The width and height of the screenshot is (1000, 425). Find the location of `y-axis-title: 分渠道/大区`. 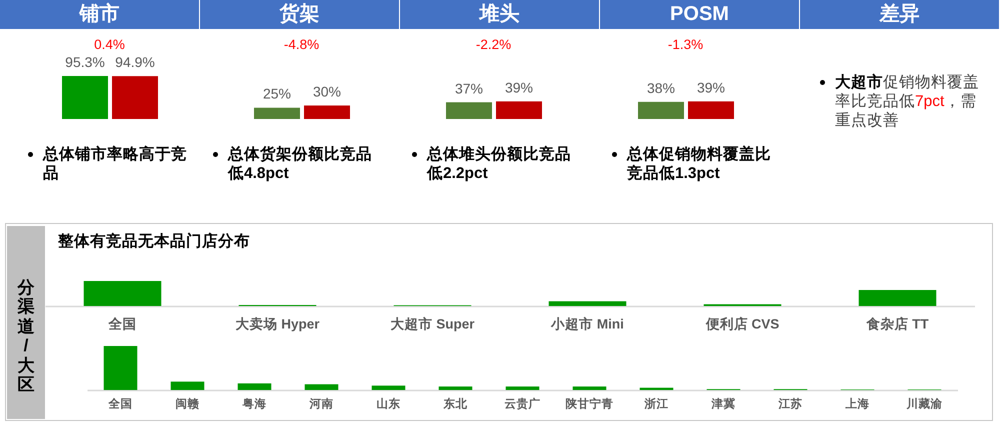

y-axis-title: 分渠道/大区 is located at coordinates (26, 336).